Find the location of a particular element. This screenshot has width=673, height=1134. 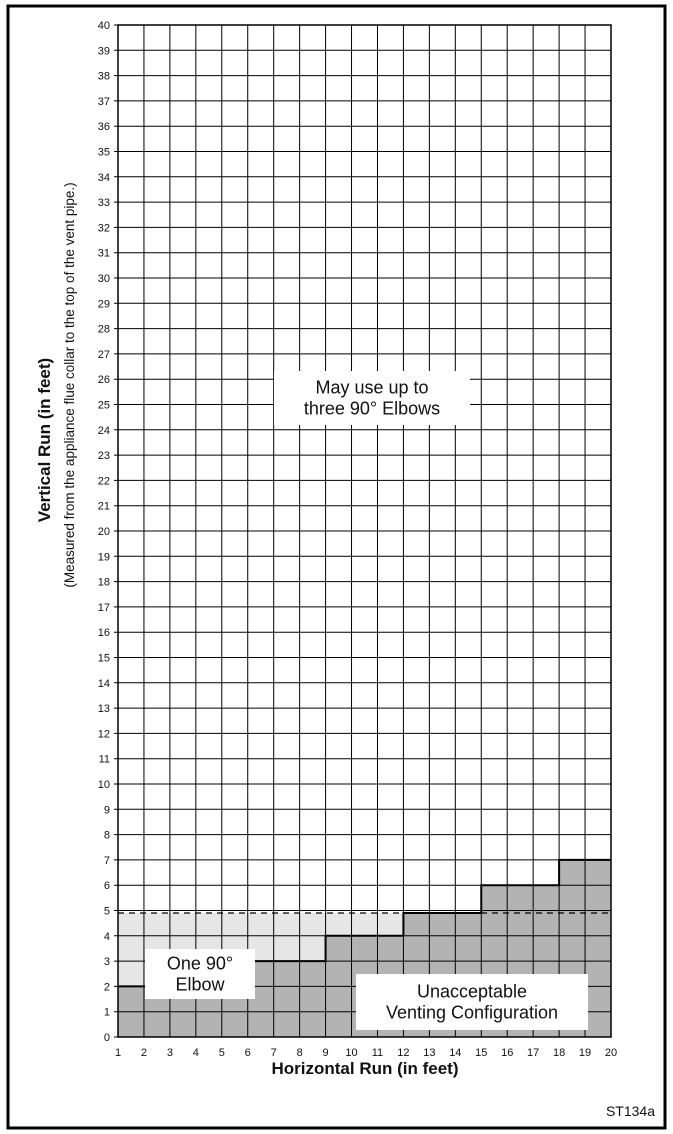

x-tick-label: 3 is located at coordinates (170, 1053).